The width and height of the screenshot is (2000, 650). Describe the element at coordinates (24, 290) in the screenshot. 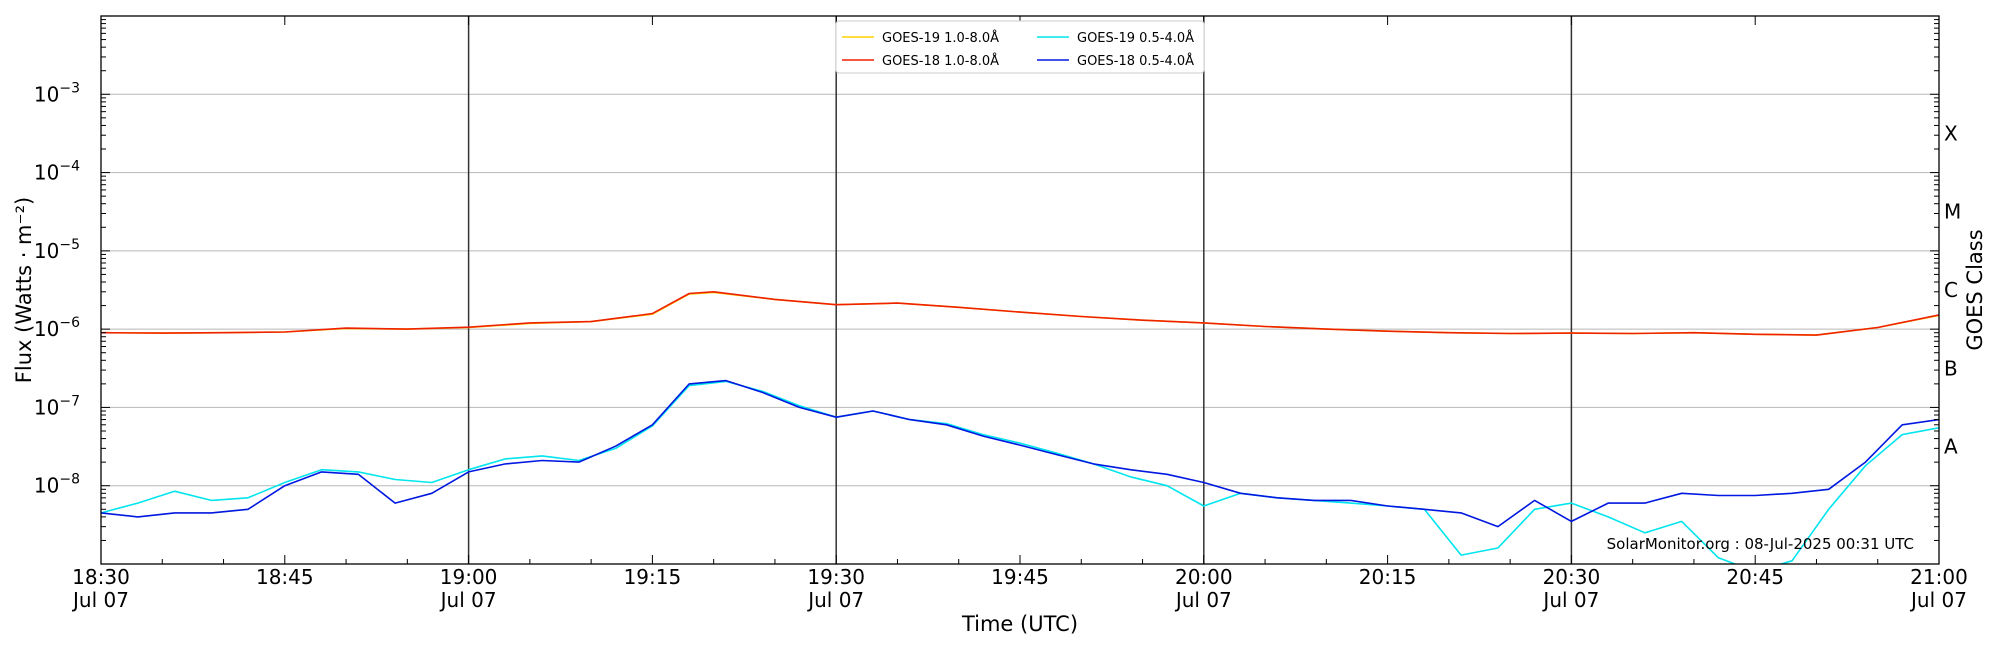

I see `y-axis-title: Flux (Watts · m⁻²)` at that location.